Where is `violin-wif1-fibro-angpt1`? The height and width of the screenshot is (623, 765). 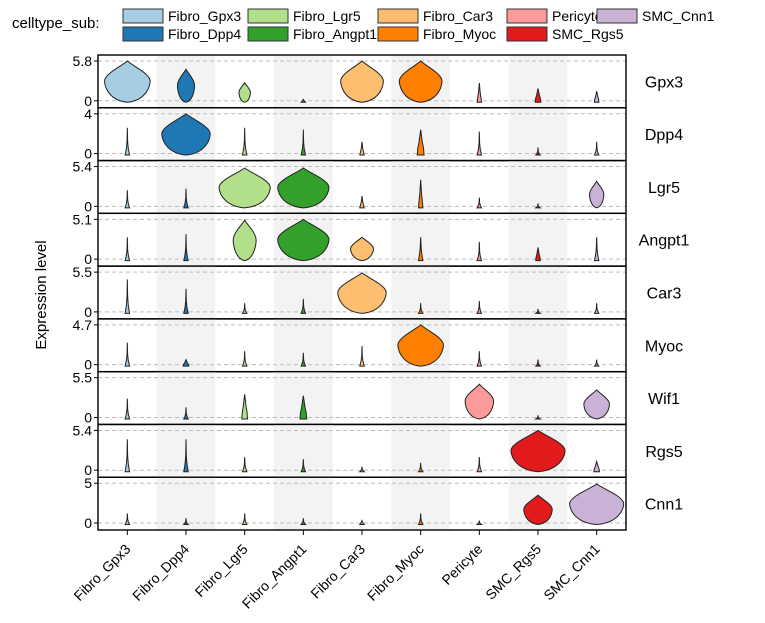
violin-wif1-fibro-angpt1 is located at coordinates (303, 407).